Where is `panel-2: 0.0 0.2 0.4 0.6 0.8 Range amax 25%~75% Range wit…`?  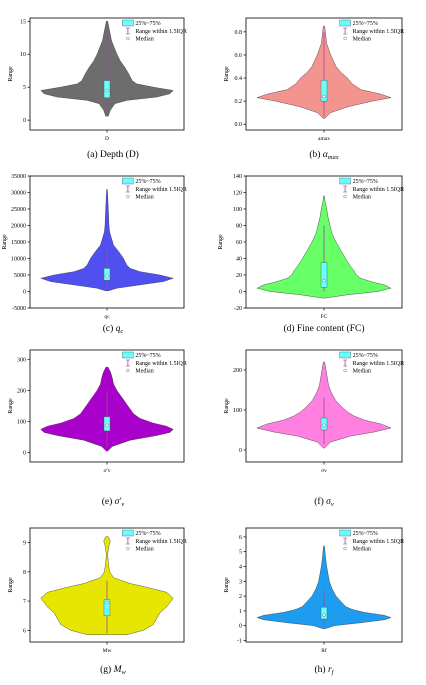 panel-2: 0.0 0.2 0.4 0.6 0.8 Range amax 25%~75% Range wit… is located at coordinates (314, 89).